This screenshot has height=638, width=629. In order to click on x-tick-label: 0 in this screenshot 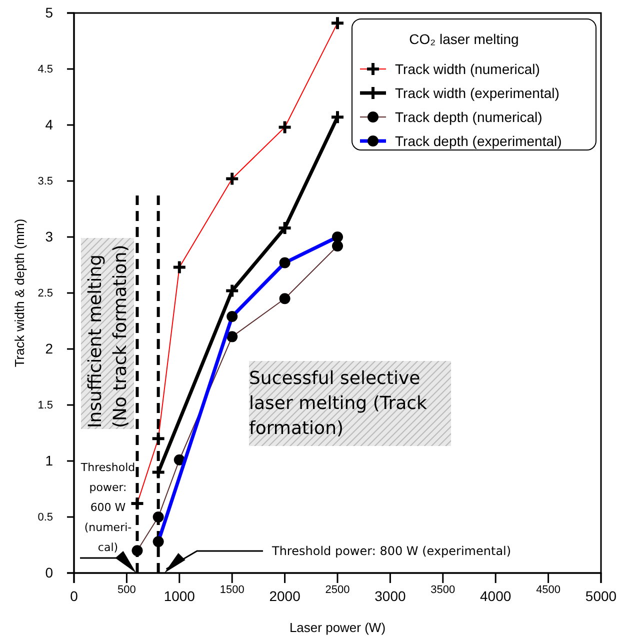, I will do `click(74, 596)`.